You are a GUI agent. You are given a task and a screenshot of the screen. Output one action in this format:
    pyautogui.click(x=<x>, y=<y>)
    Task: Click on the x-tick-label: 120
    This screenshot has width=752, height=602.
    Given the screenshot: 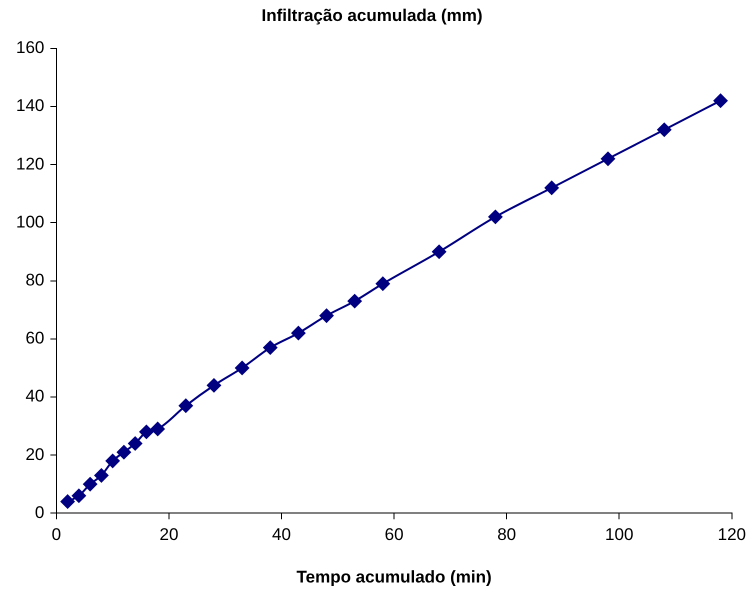 What is the action you would take?
    pyautogui.click(x=732, y=534)
    